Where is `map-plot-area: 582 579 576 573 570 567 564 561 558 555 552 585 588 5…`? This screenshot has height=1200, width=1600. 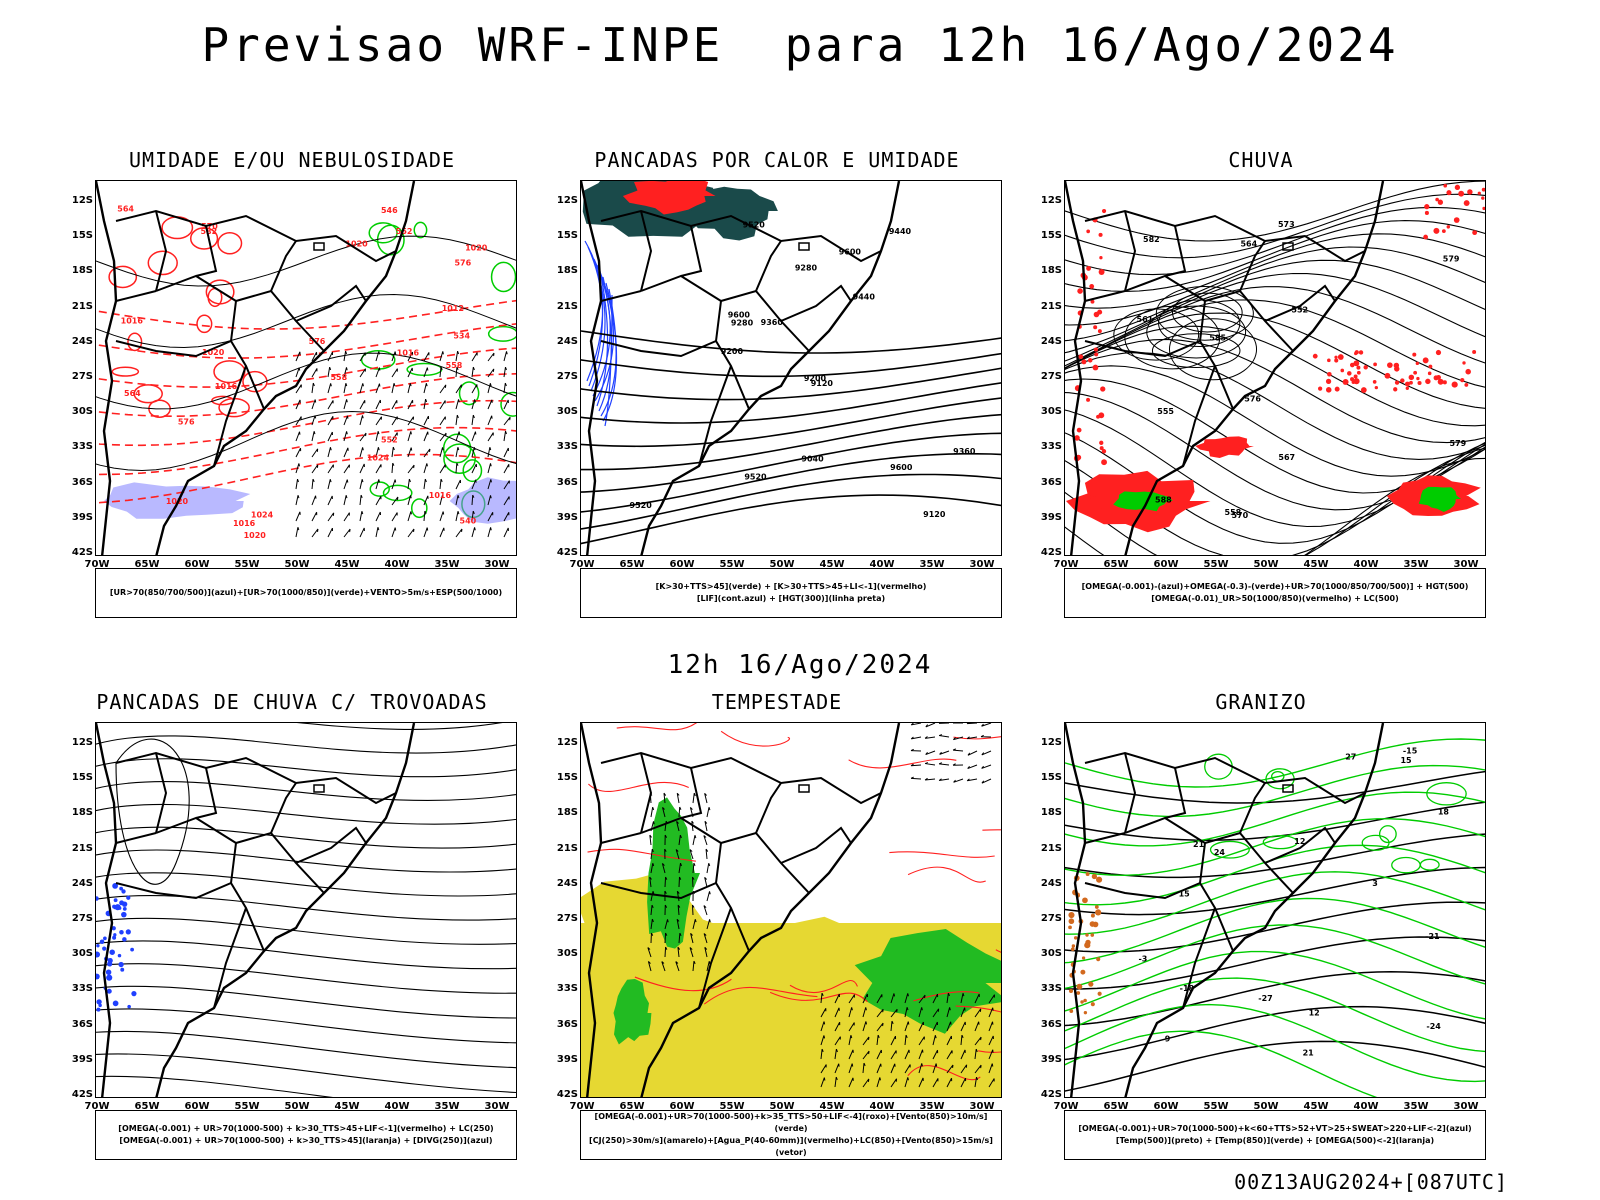 map-plot-area: 582 579 576 573 570 567 564 561 558 555 552 585 588 5… is located at coordinates (1275, 368).